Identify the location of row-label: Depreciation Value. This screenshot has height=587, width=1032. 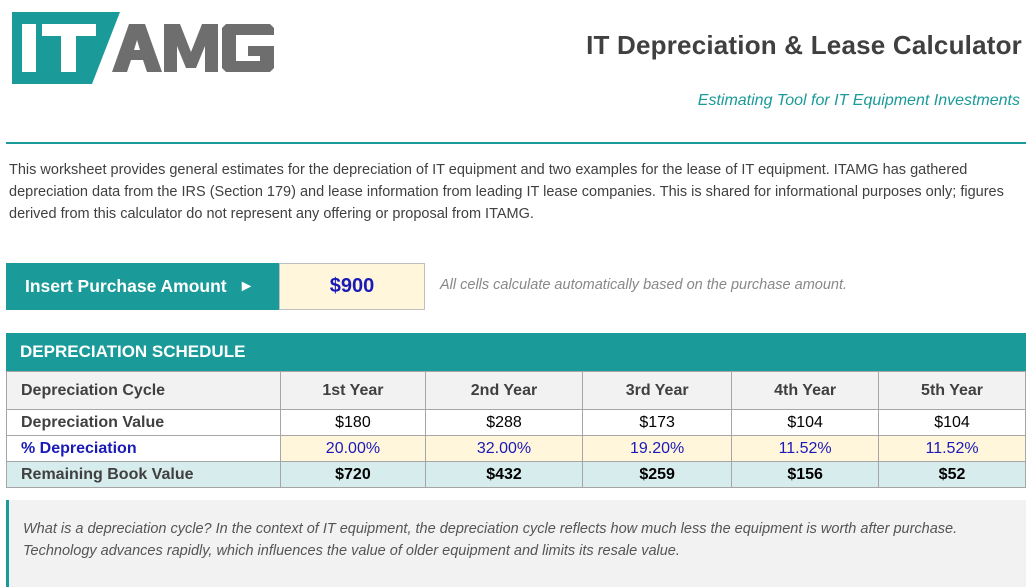
(143, 422).